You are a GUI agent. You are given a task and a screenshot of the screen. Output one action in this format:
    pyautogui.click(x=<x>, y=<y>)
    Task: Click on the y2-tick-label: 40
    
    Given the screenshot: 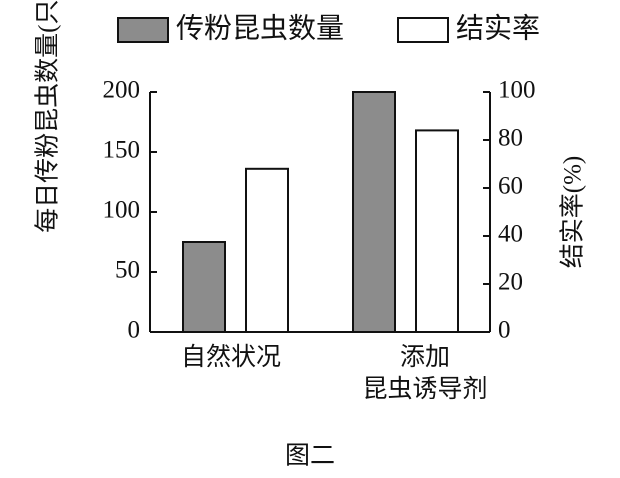 What is the action you would take?
    pyautogui.click(x=510, y=234)
    